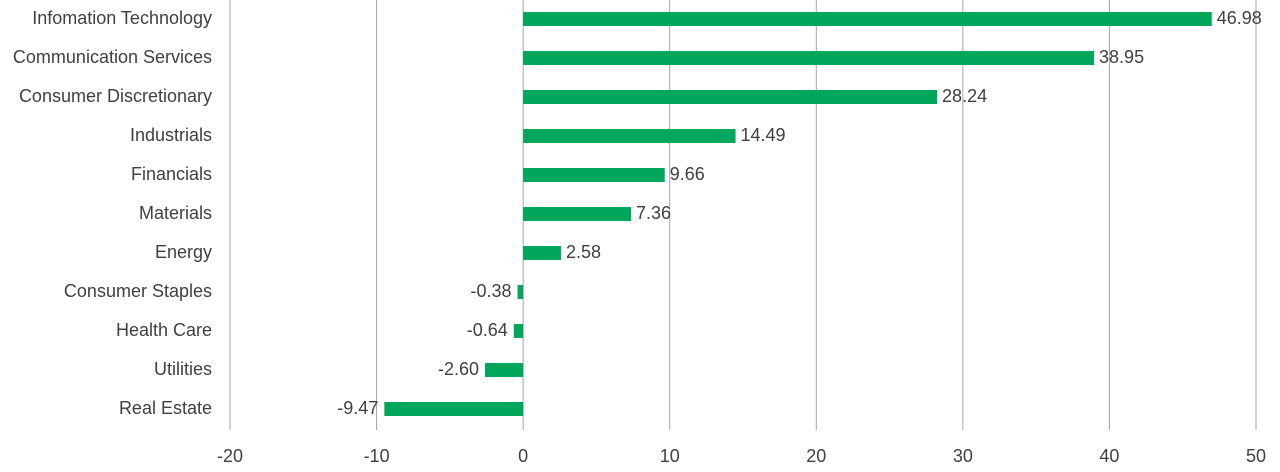 This screenshot has height=472, width=1280. Describe the element at coordinates (115, 96) in the screenshot. I see `category-label: Consumer Discretionary` at that location.